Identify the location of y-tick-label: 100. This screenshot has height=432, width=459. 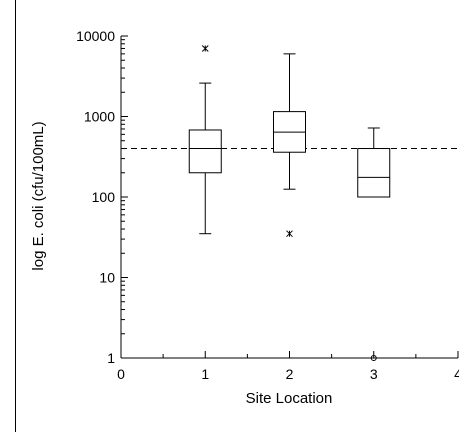
(104, 197).